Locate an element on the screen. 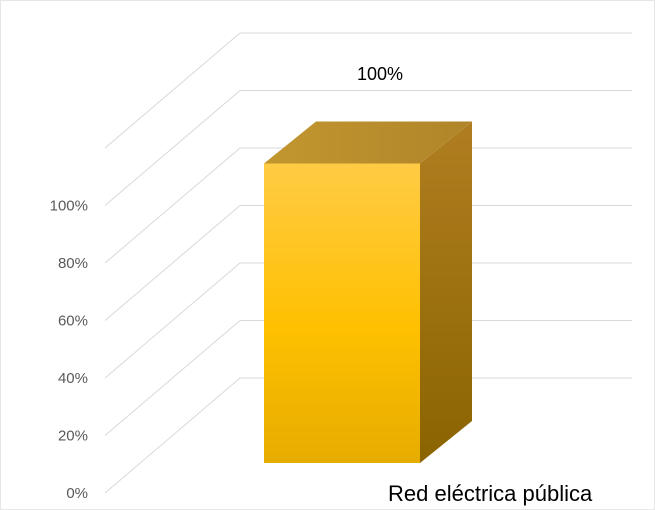  y-tick-label: 20% is located at coordinates (73, 436).